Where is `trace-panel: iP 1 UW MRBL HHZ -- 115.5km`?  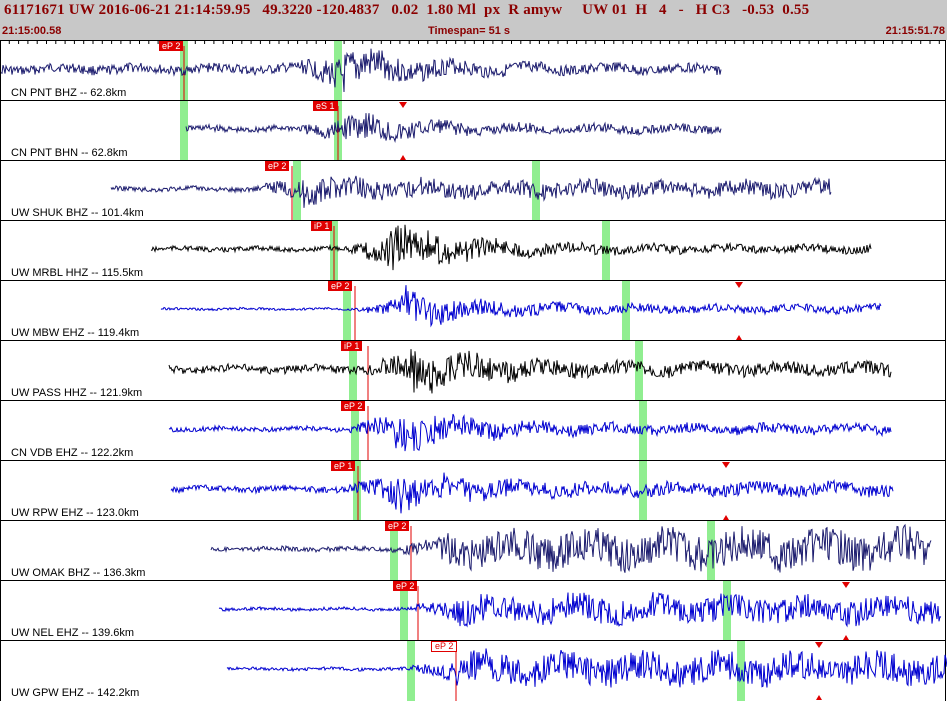
trace-panel: iP 1 UW MRBL HHZ -- 115.5km is located at coordinates (473, 250).